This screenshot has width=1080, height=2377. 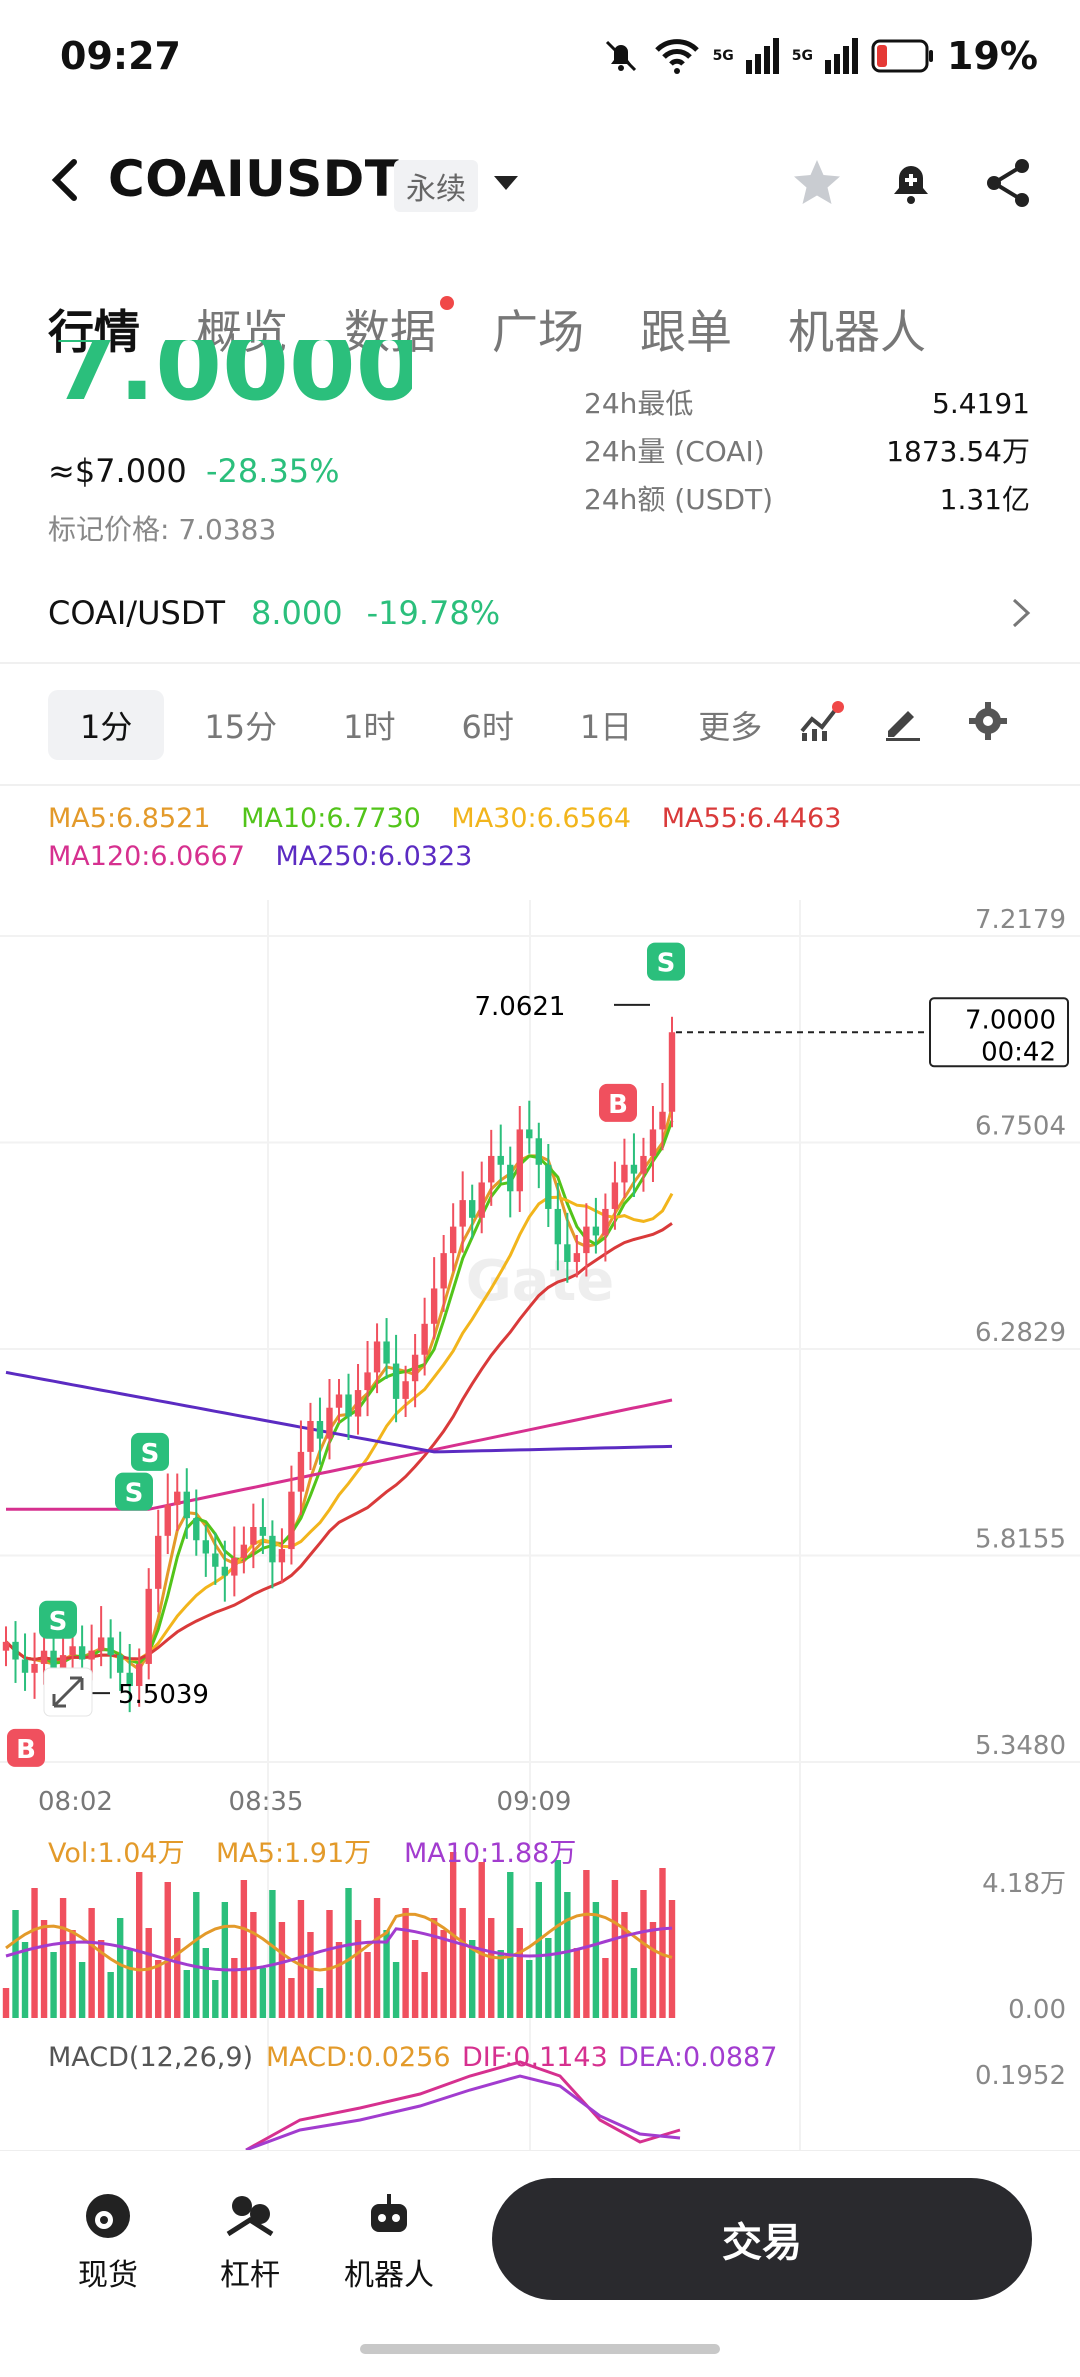 What do you see at coordinates (163, 1695) in the screenshot?
I see `low-label: 5.5039` at bounding box center [163, 1695].